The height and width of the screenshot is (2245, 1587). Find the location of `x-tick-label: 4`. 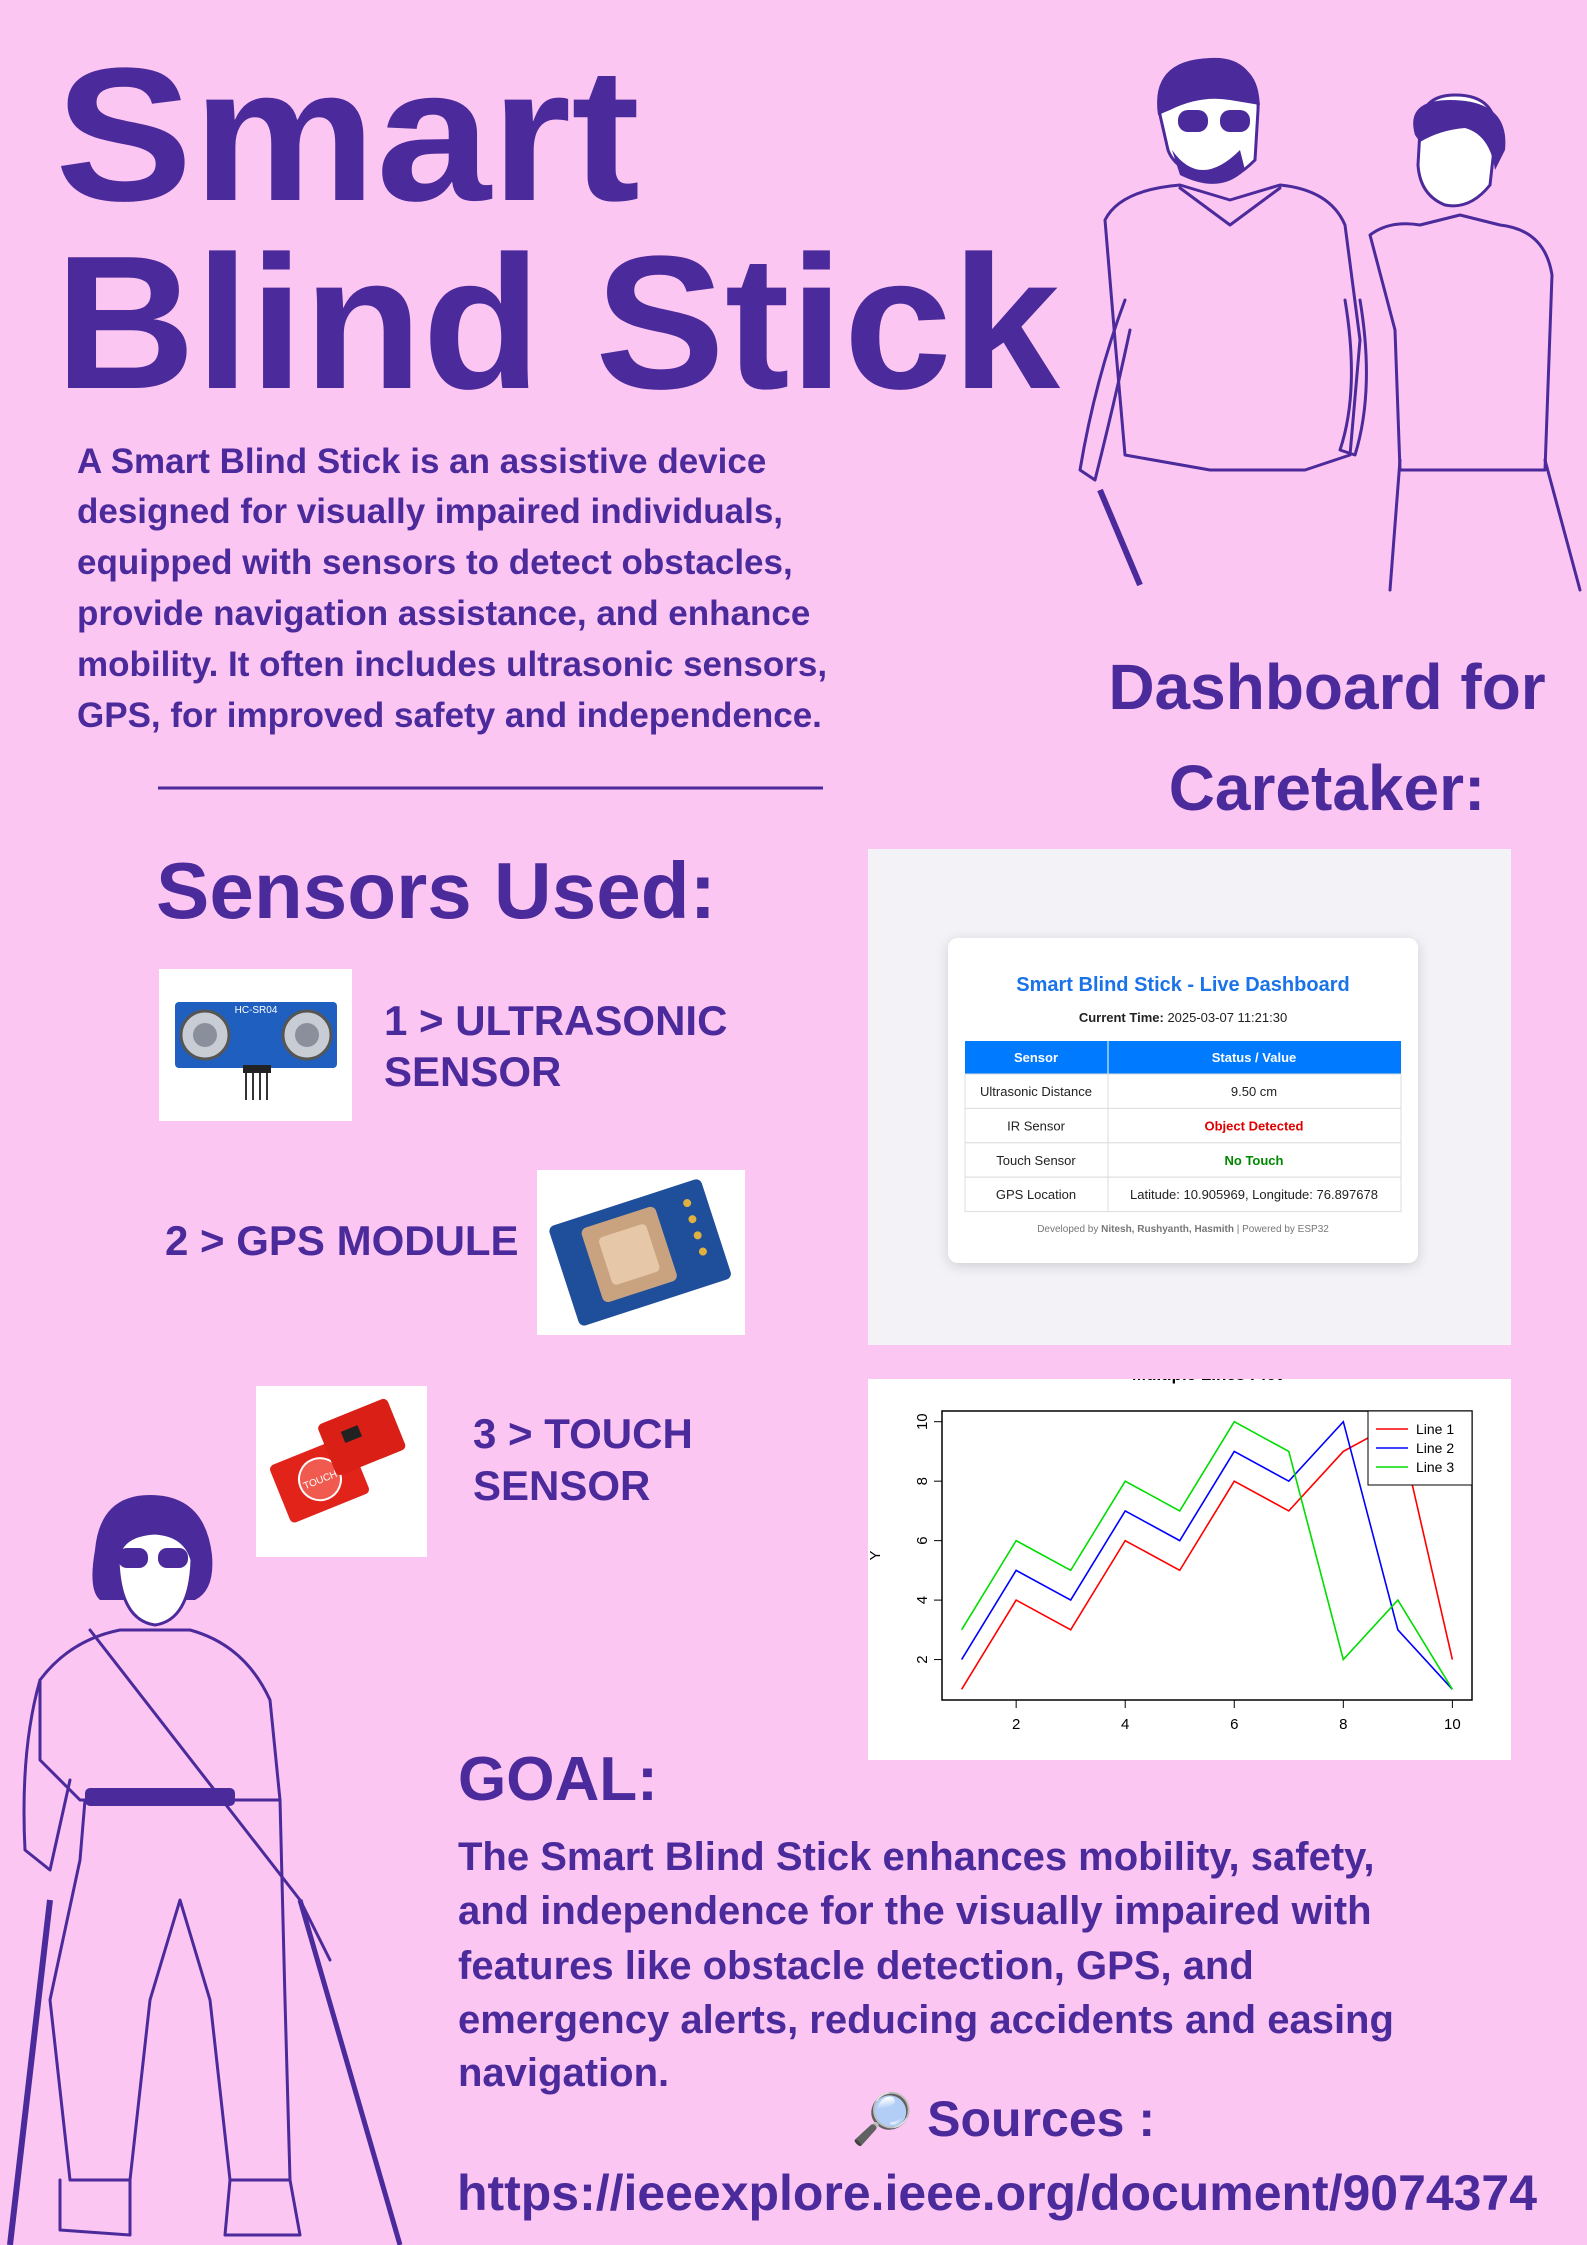

x-tick-label: 4 is located at coordinates (1125, 1724).